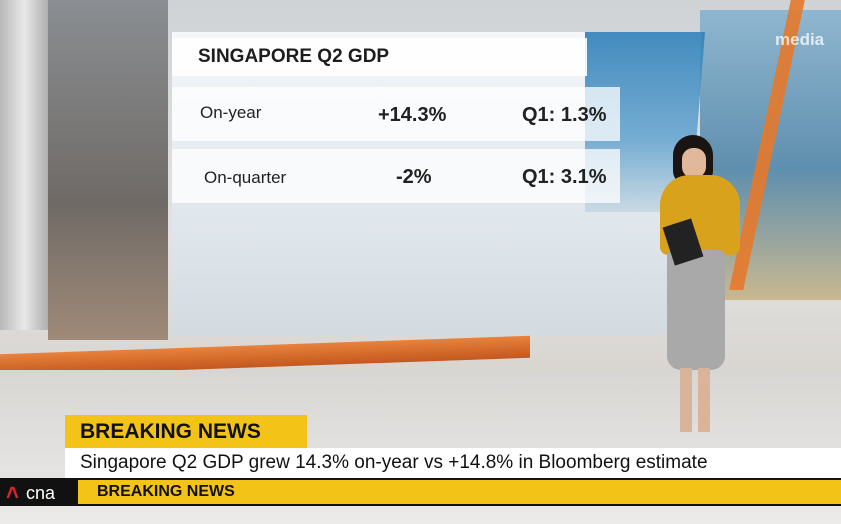 This screenshot has height=524, width=841. I want to click on ticker-bar, so click(459, 492).